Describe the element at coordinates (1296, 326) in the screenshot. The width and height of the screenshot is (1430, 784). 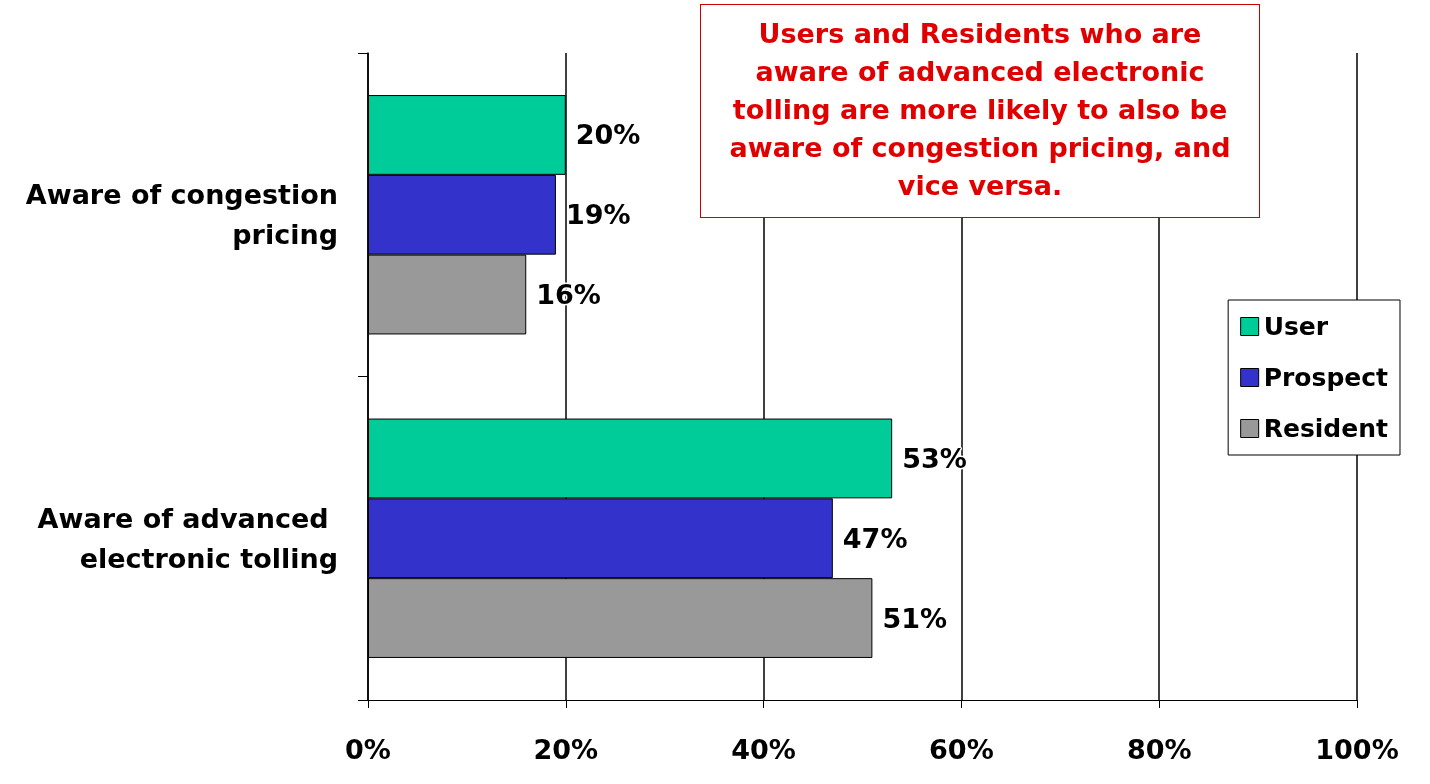
I see `legend-label: User` at that location.